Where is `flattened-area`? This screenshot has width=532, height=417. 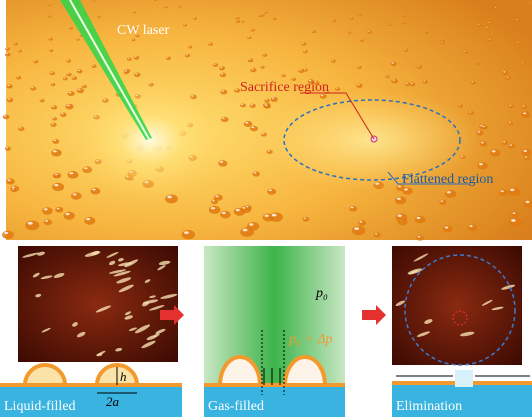
flattened-area is located at coordinates (370, 140).